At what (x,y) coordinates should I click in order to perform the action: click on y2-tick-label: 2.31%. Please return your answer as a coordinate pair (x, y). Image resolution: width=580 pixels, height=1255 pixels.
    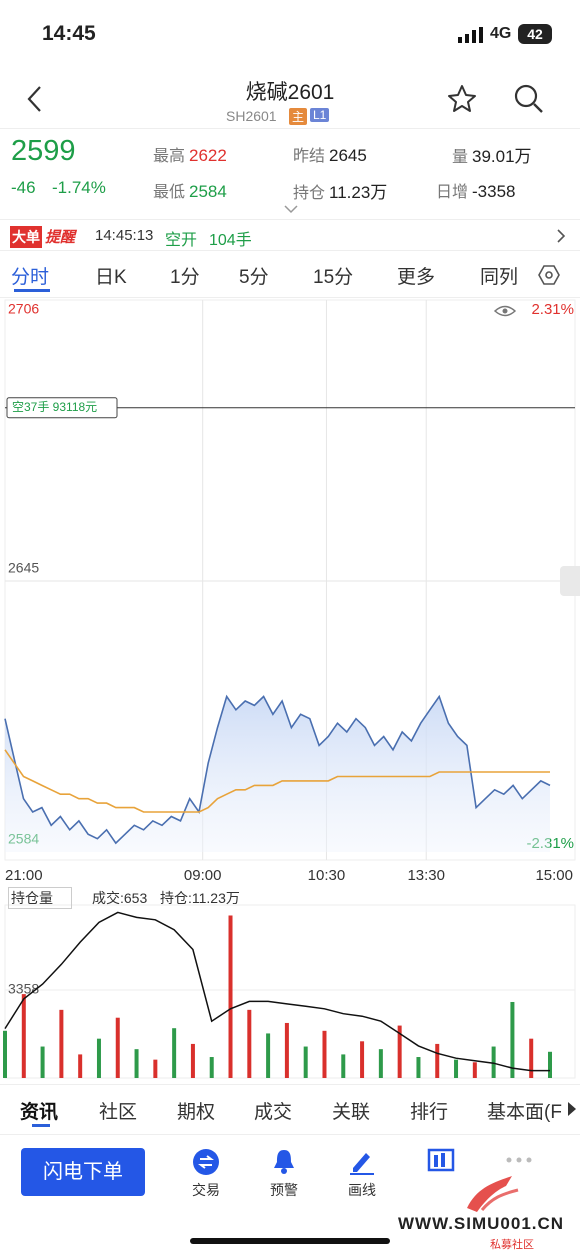
    Looking at the image, I should click on (552, 309).